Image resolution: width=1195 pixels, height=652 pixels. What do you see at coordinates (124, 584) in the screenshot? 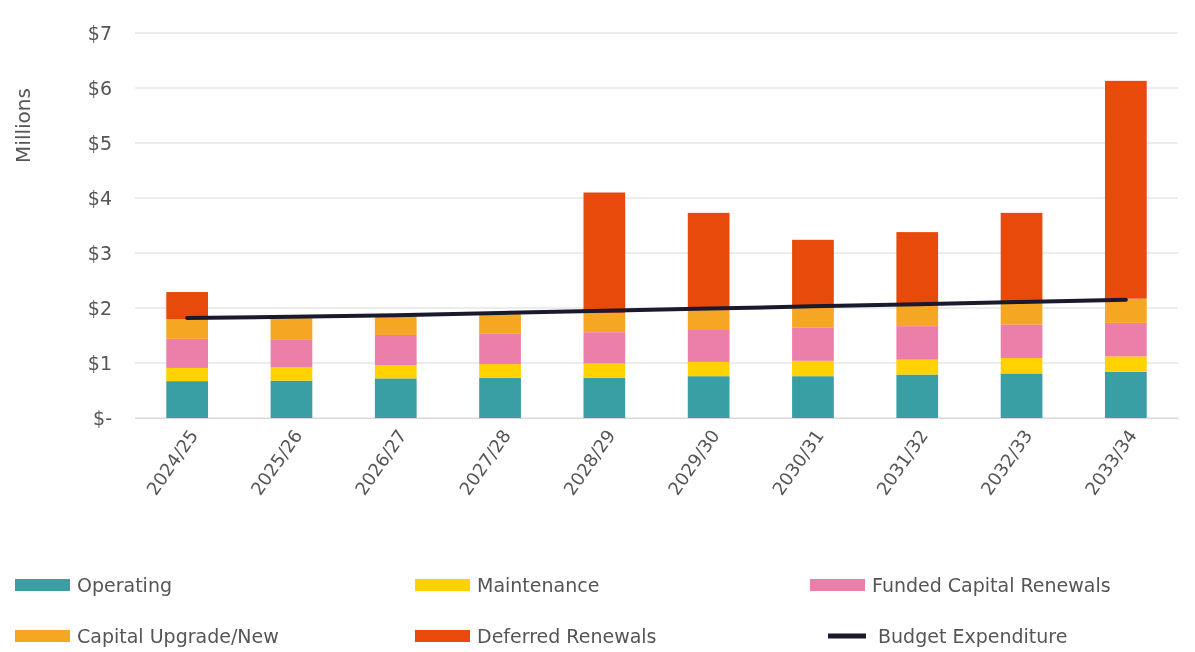
I see `legend-label: Operating` at bounding box center [124, 584].